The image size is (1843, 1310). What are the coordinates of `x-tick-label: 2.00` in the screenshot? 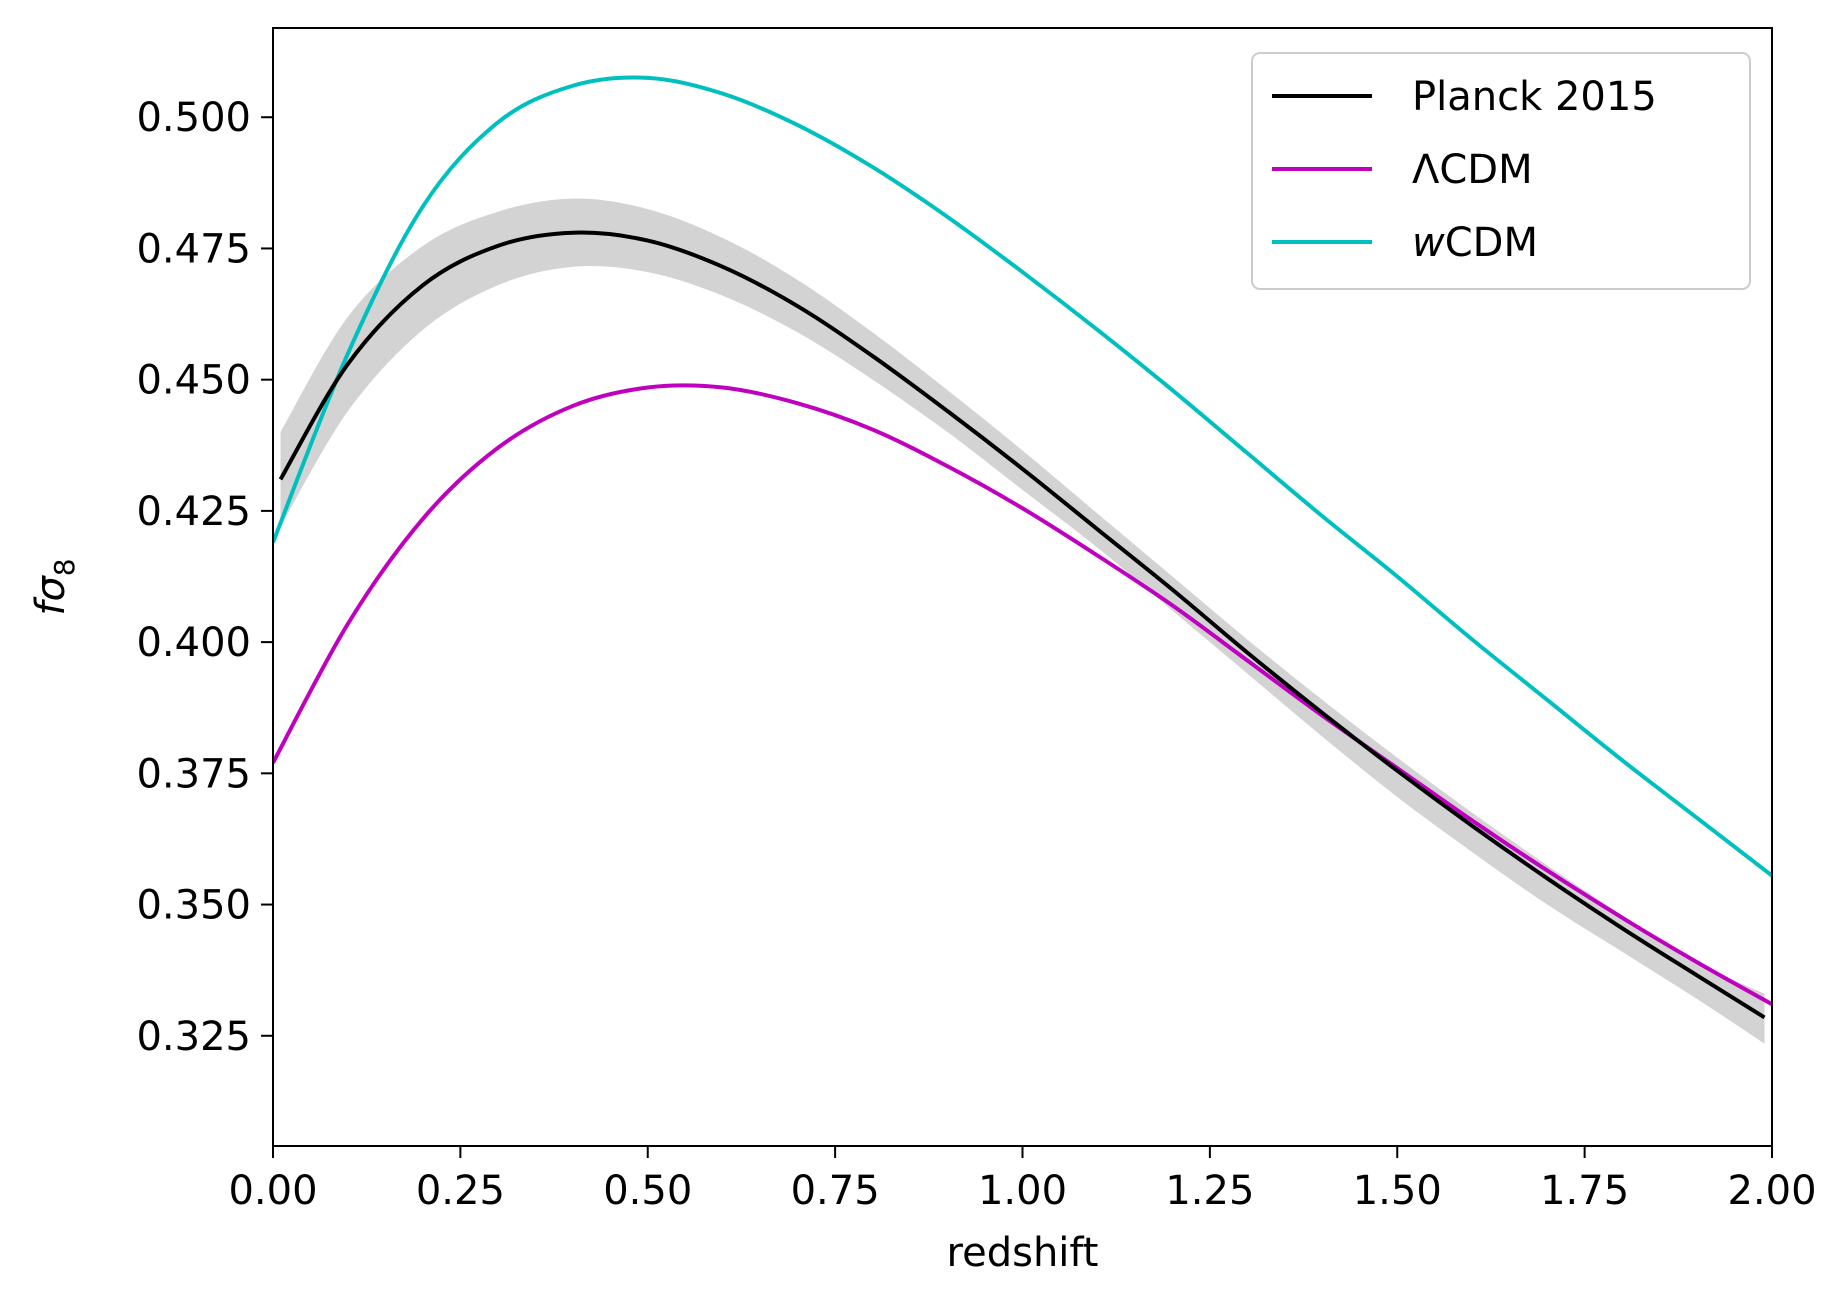 It's located at (1771, 1191).